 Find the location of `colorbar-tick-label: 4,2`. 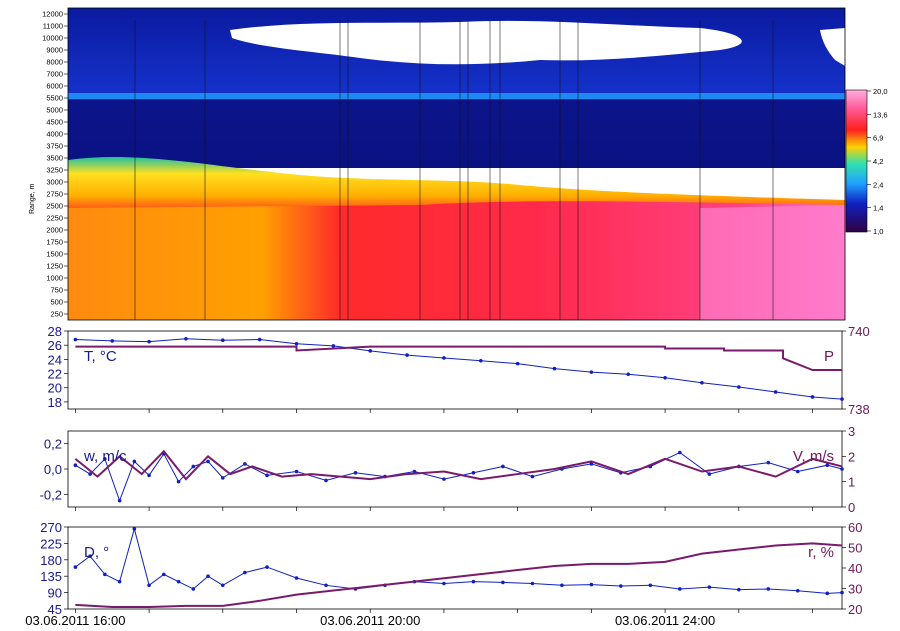

colorbar-tick-label: 4,2 is located at coordinates (878, 161).